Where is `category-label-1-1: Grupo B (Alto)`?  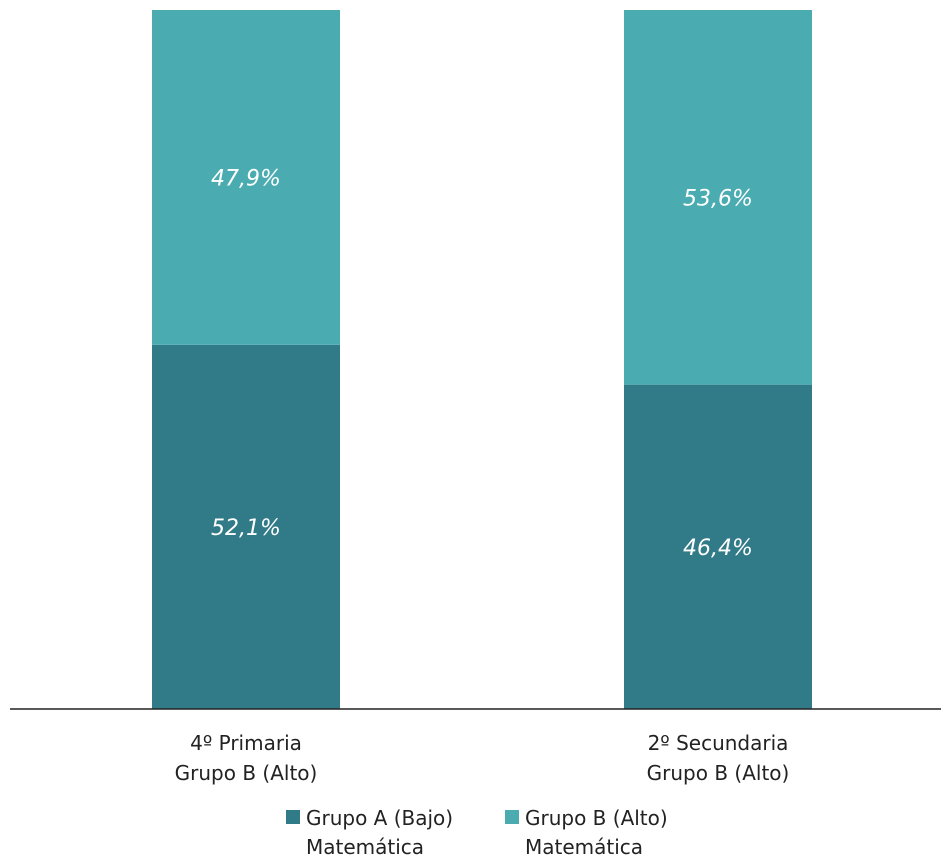 category-label-1-1: Grupo B (Alto) is located at coordinates (718, 773).